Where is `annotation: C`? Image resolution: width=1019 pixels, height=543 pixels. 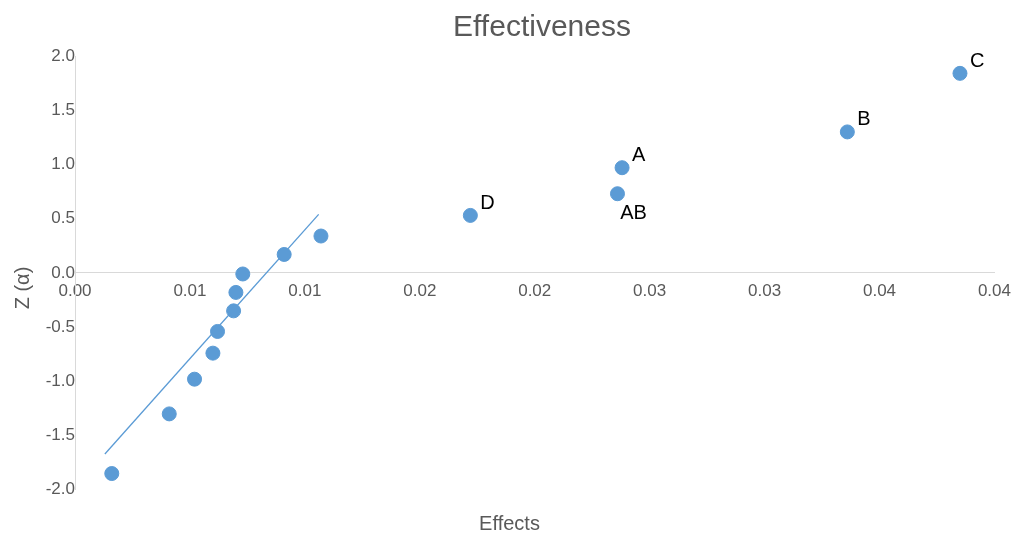
annotation: C is located at coordinates (977, 59).